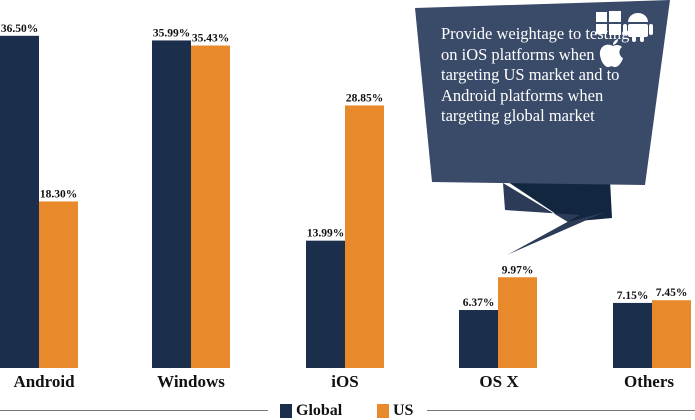  I want to click on legend-line-left, so click(134, 410).